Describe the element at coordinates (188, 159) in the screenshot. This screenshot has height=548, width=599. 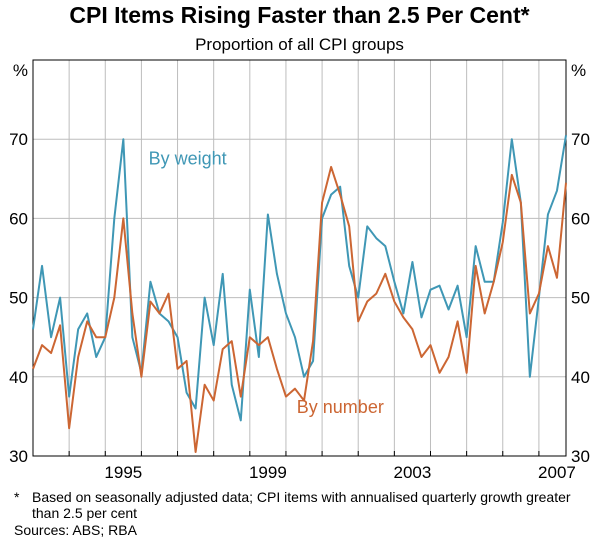
I see `series-label-by-weight: By weight` at that location.